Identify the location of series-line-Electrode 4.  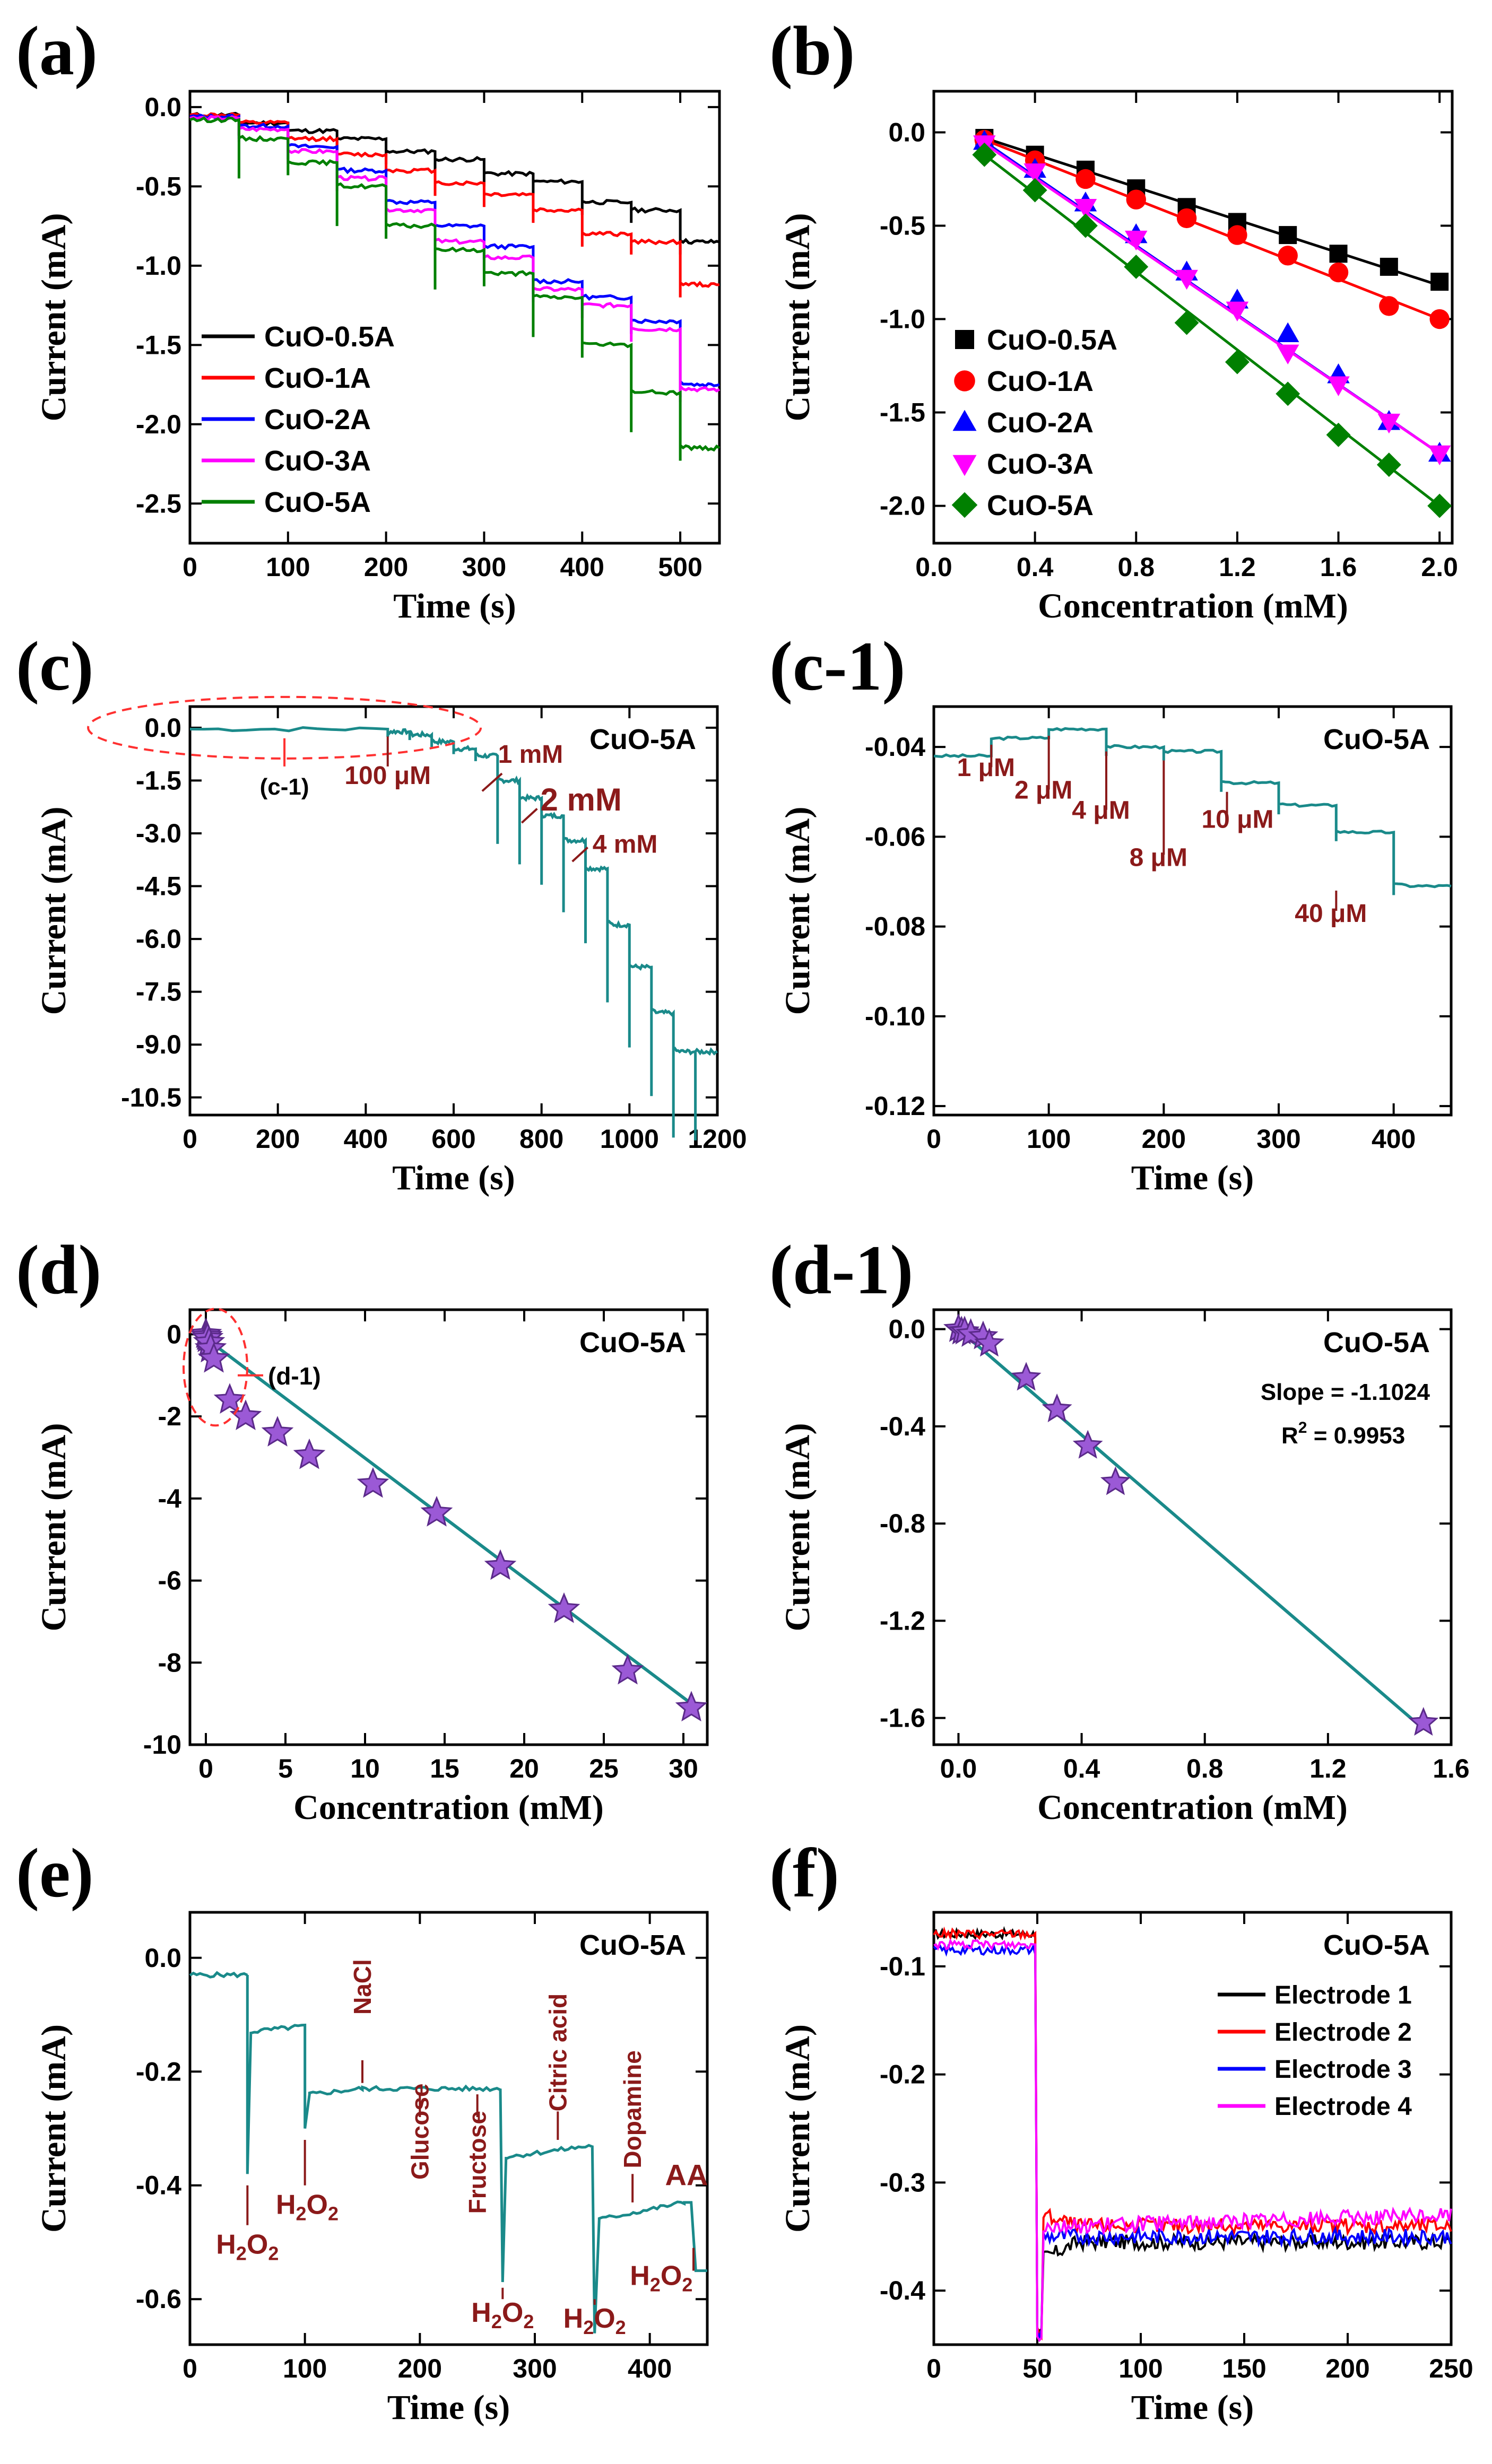
(1193, 2140).